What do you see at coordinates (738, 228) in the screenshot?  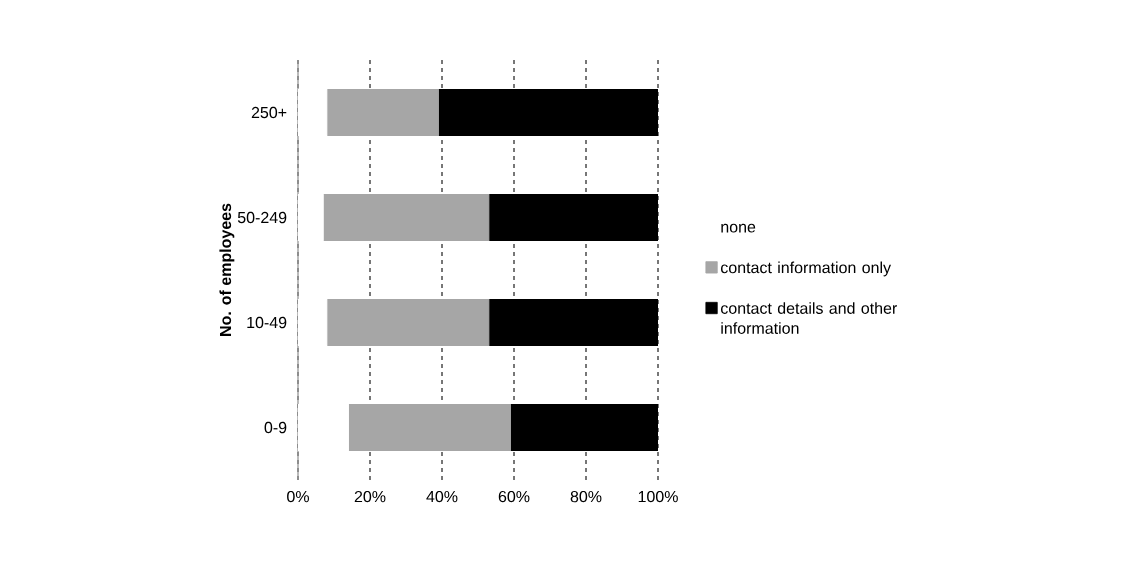 I see `text: none` at bounding box center [738, 228].